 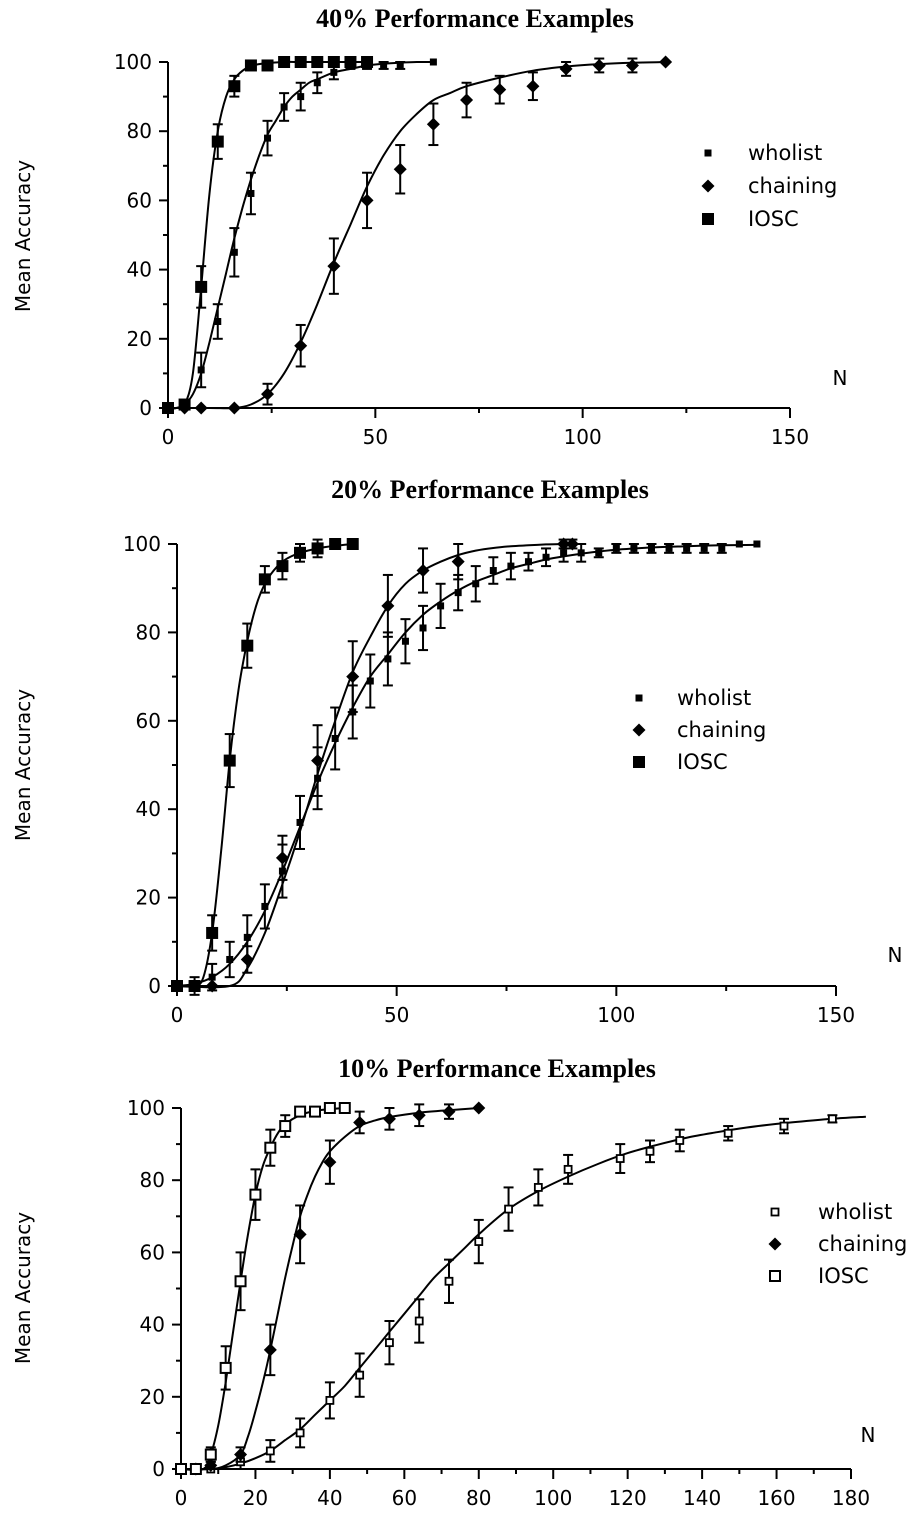 What do you see at coordinates (702, 1498) in the screenshot?
I see `x-tick-label: 140` at bounding box center [702, 1498].